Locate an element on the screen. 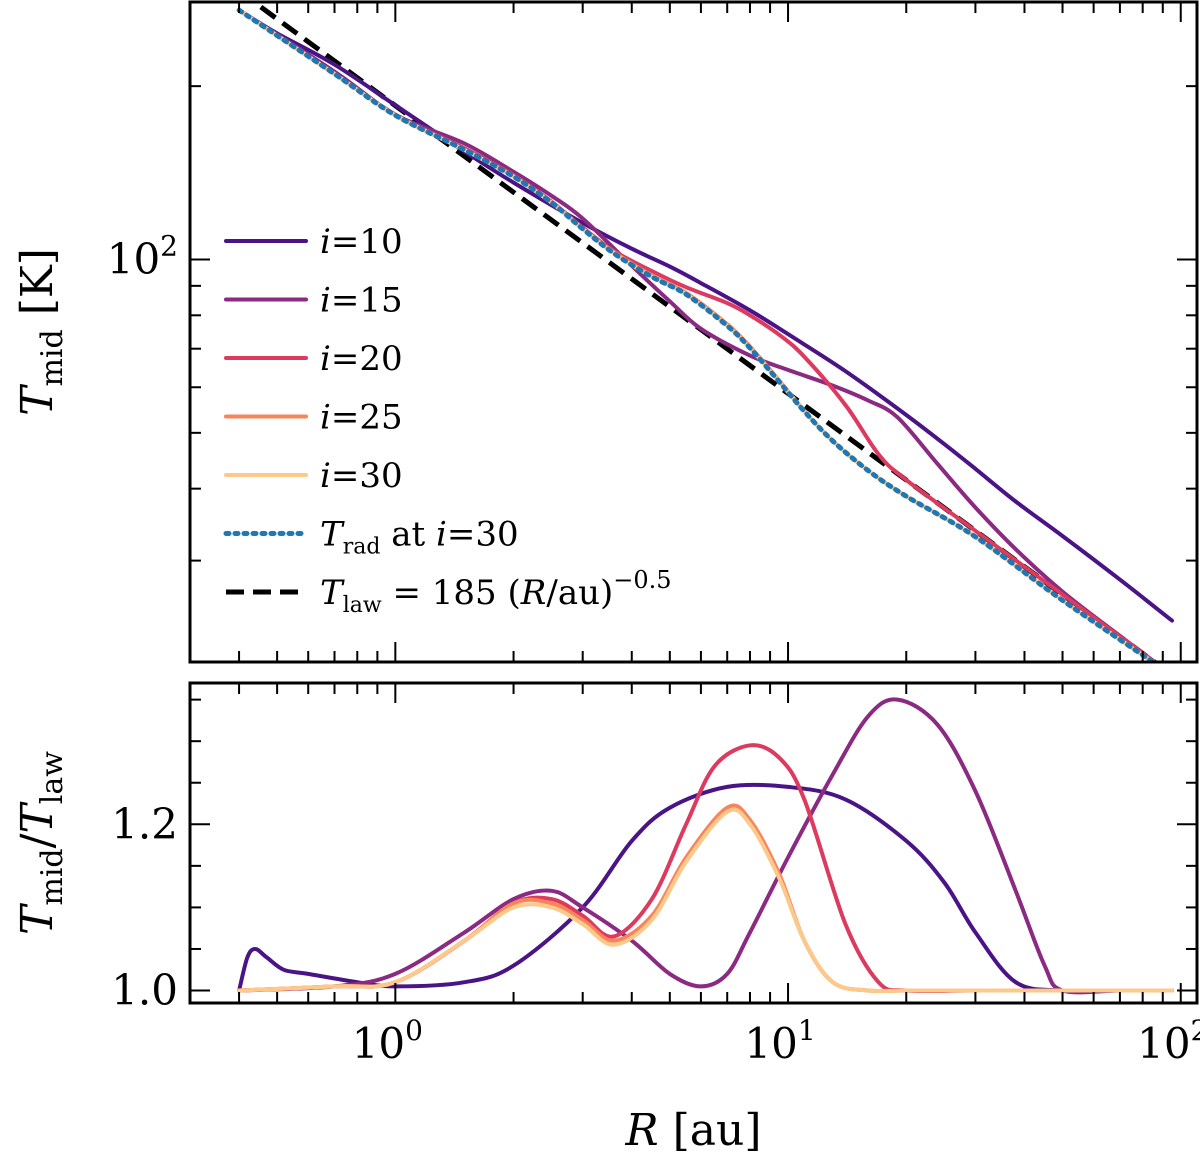 This screenshot has height=1162, width=1200. top-ytick-label: 102 is located at coordinates (142, 256).